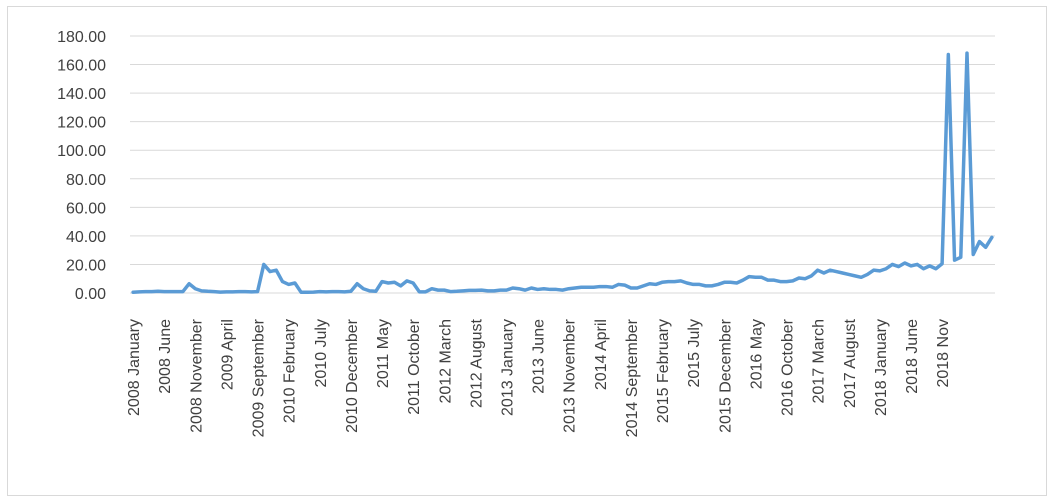 Image resolution: width=1056 pixels, height=502 pixels. I want to click on x-tick-label: 2013 June, so click(539, 356).